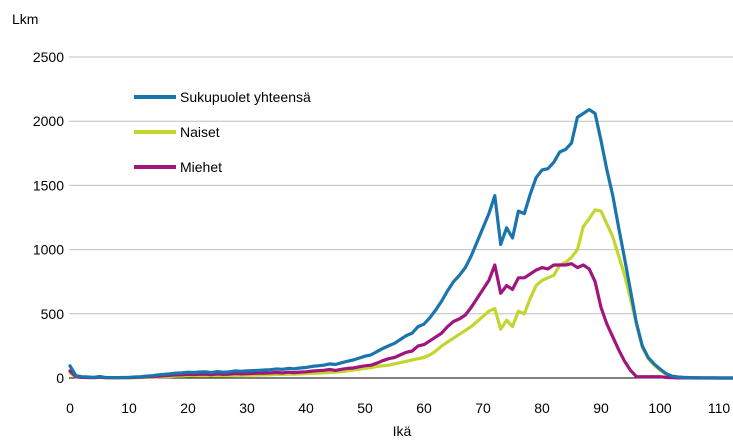  I want to click on y-tick-label-500: 500, so click(53, 314).